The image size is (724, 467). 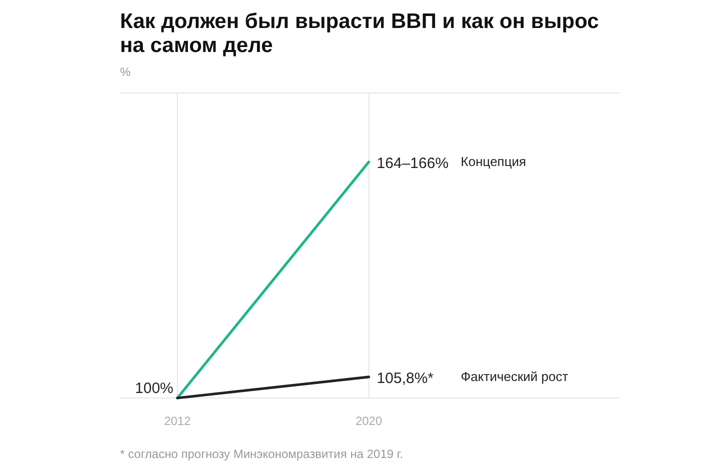 I want to click on x-tick-label: 2020, so click(x=368, y=421).